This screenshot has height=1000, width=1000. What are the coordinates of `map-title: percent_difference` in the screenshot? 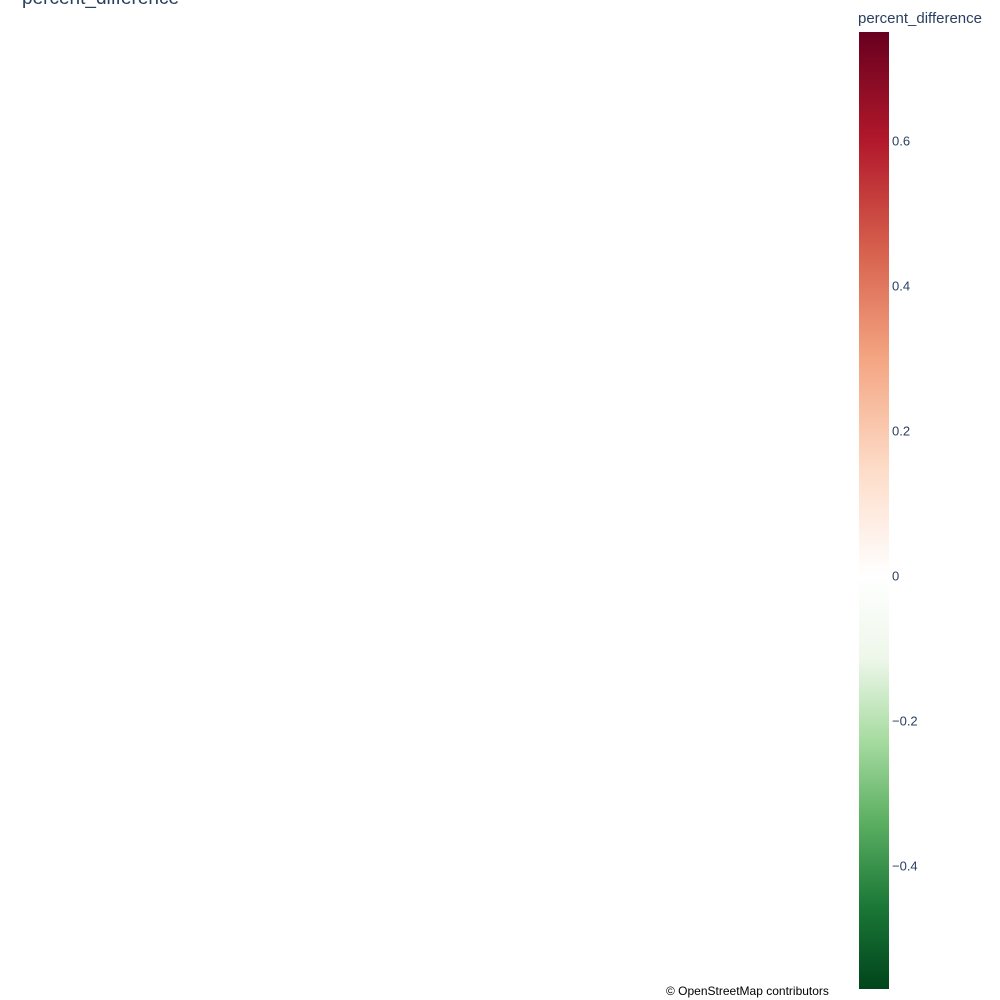 It's located at (100, 5).